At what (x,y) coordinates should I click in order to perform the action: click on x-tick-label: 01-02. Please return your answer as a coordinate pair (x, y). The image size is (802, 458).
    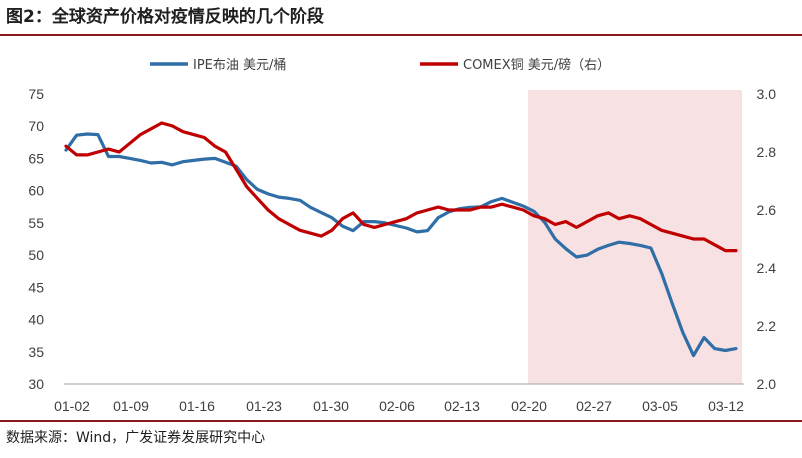
    Looking at the image, I should click on (72, 406).